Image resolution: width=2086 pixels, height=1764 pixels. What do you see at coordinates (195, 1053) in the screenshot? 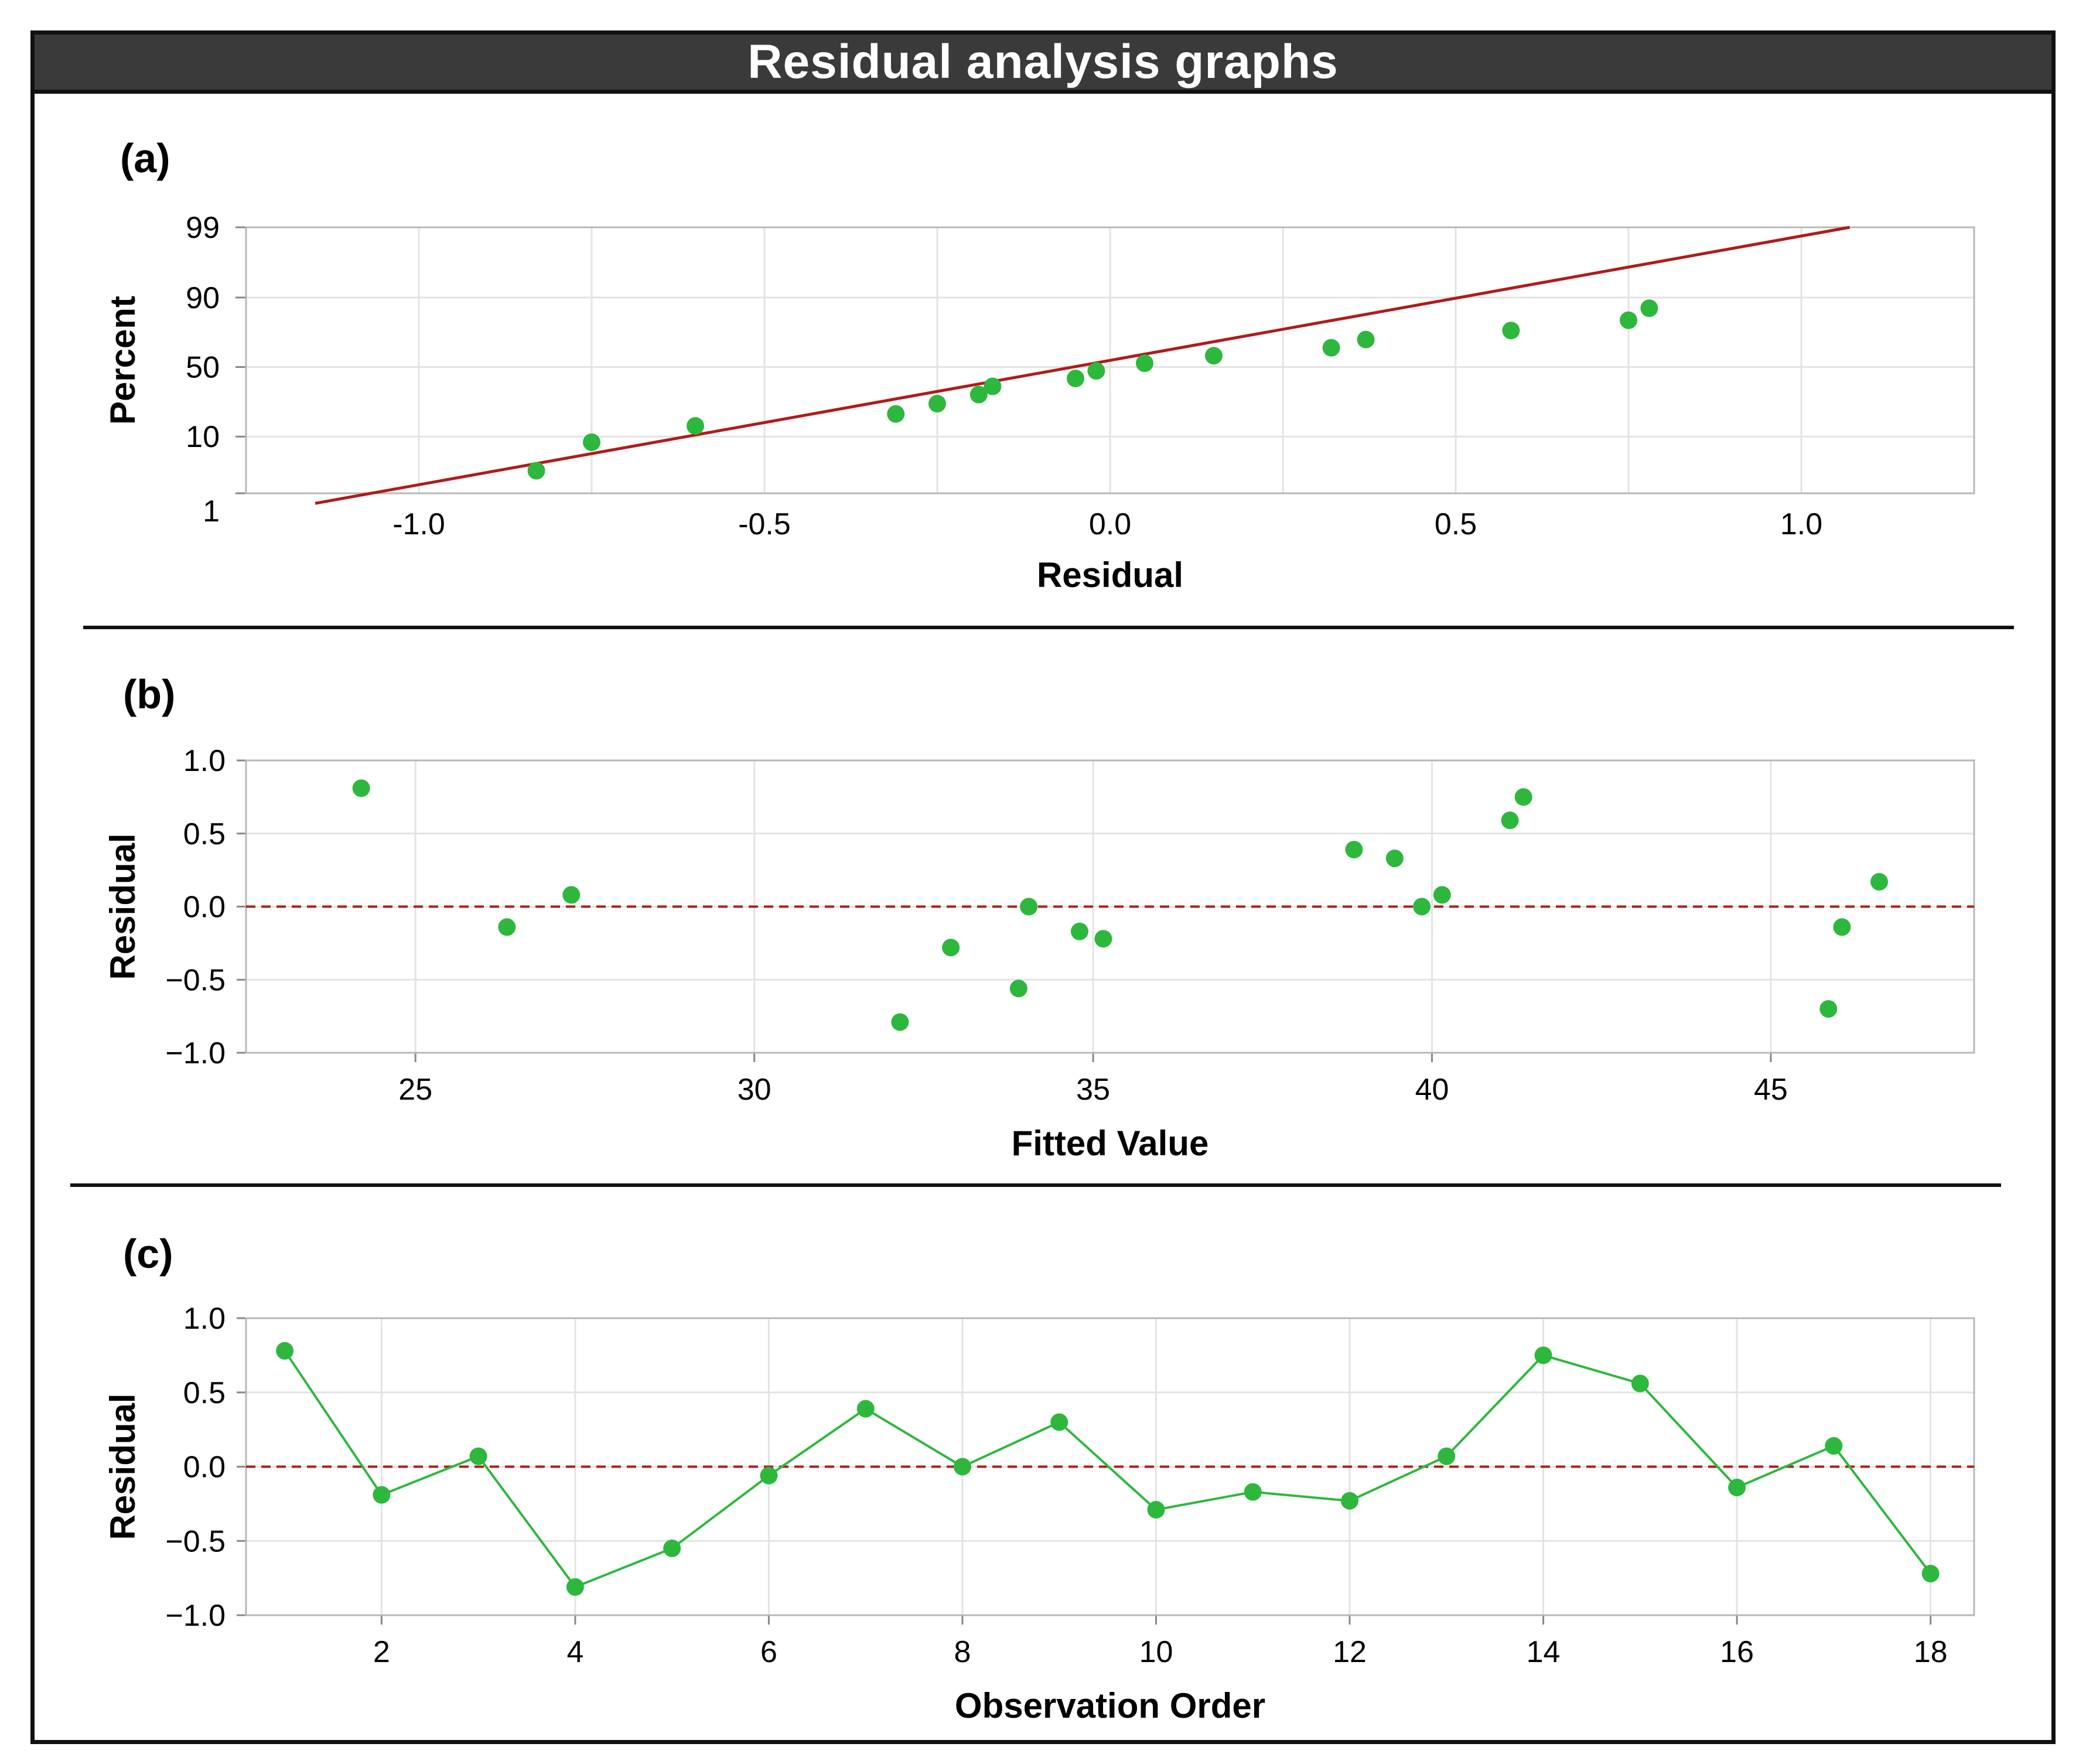
I see `y-tick-label-b: −1.0` at bounding box center [195, 1053].